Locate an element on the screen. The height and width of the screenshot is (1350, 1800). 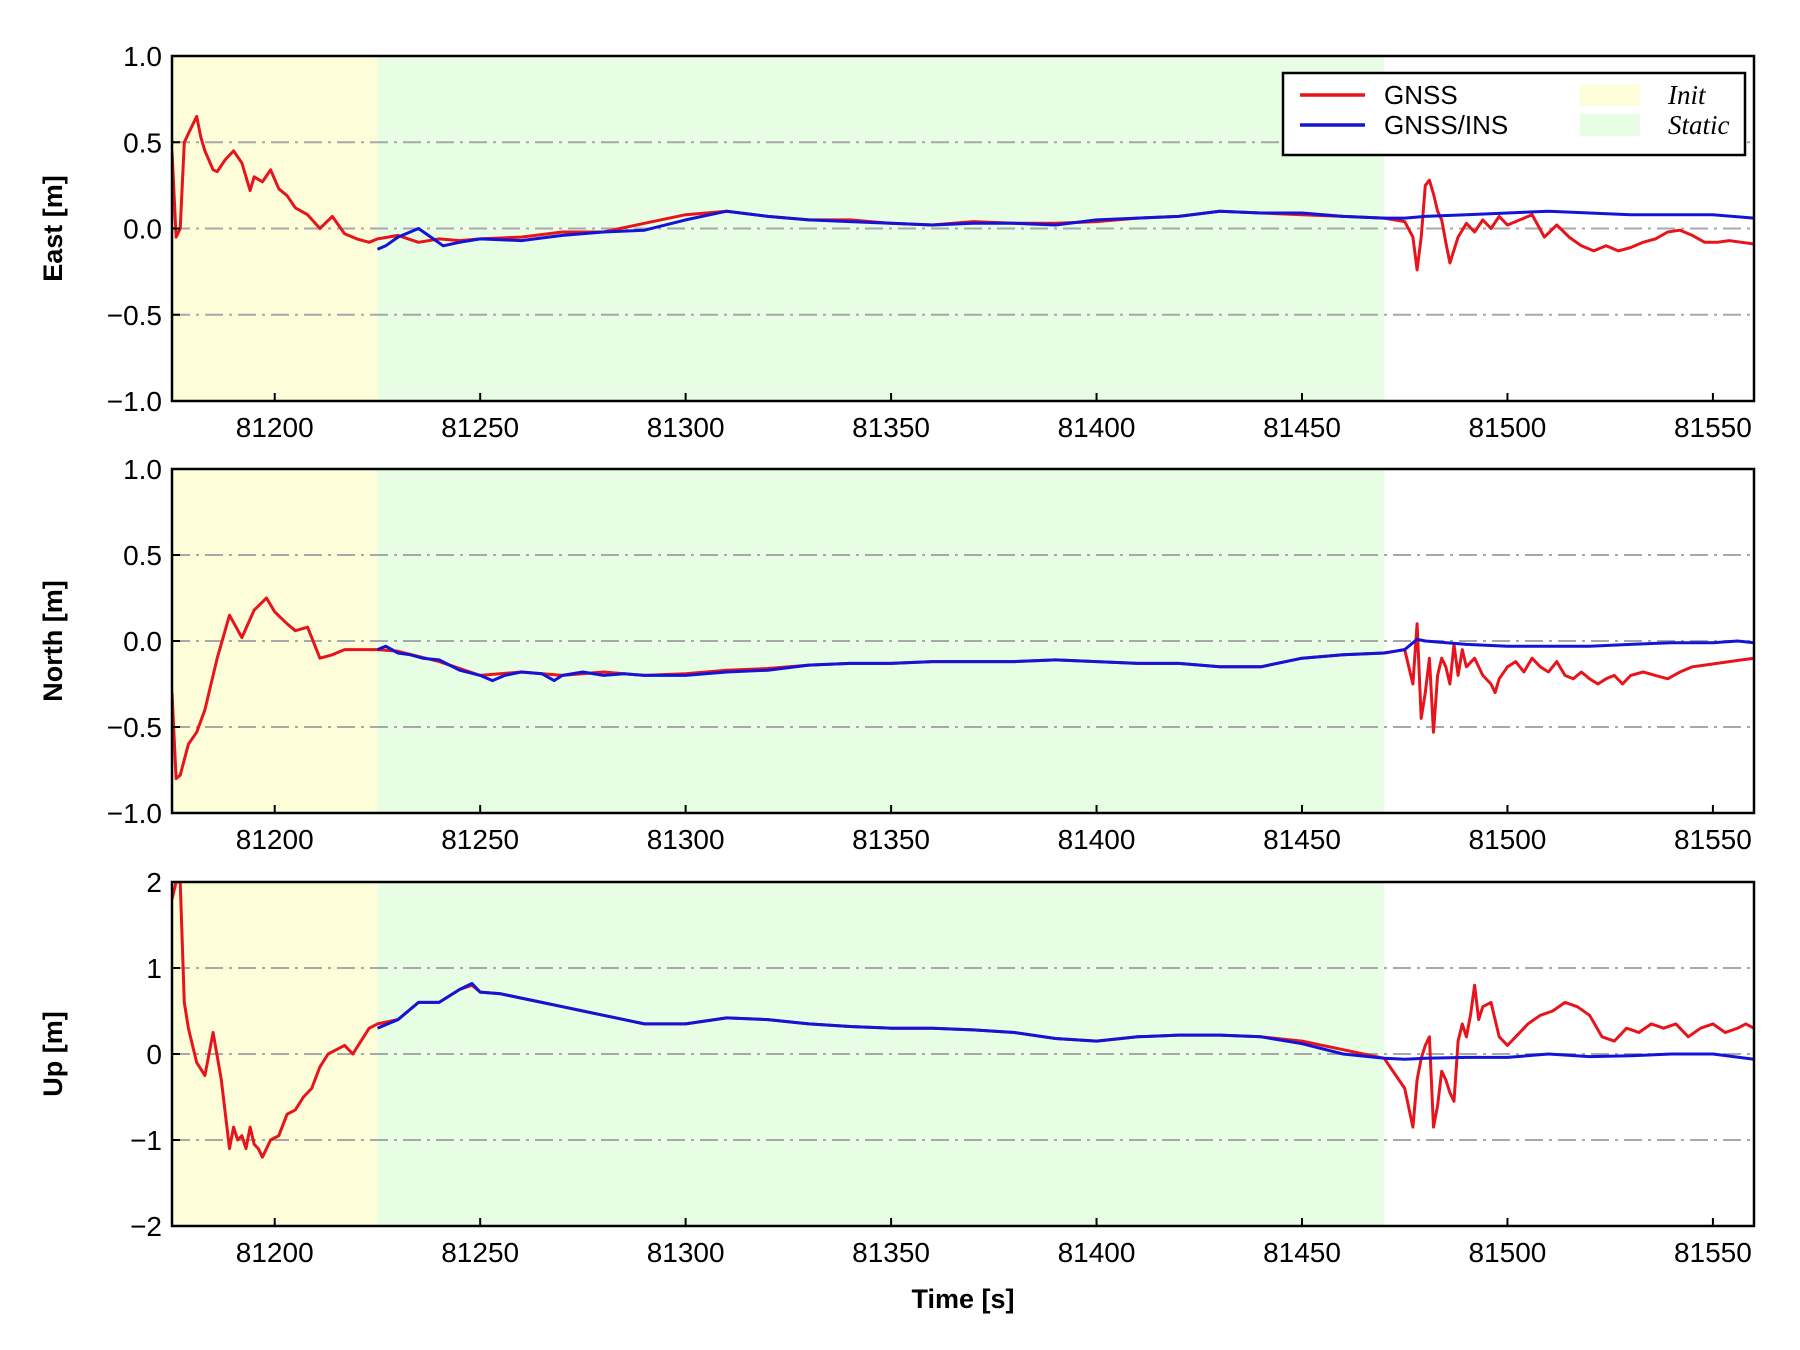
legend-swatch-static is located at coordinates (1610, 125).